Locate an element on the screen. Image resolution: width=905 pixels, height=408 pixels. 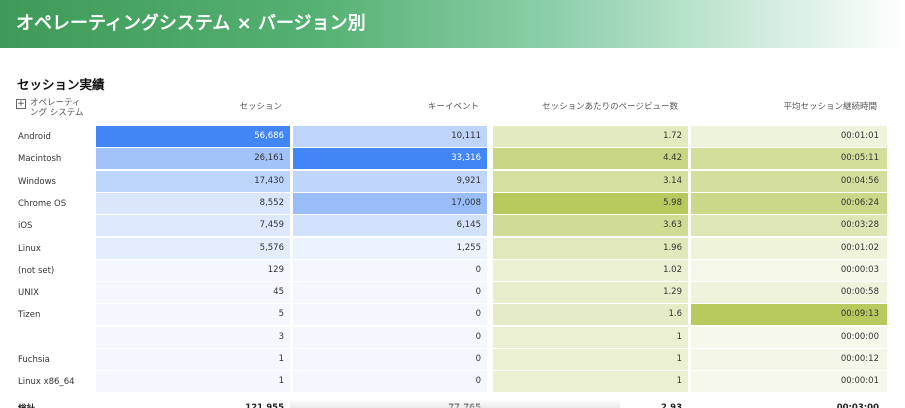
avg-duration-cell: 00:00:12 is located at coordinates (789, 359).